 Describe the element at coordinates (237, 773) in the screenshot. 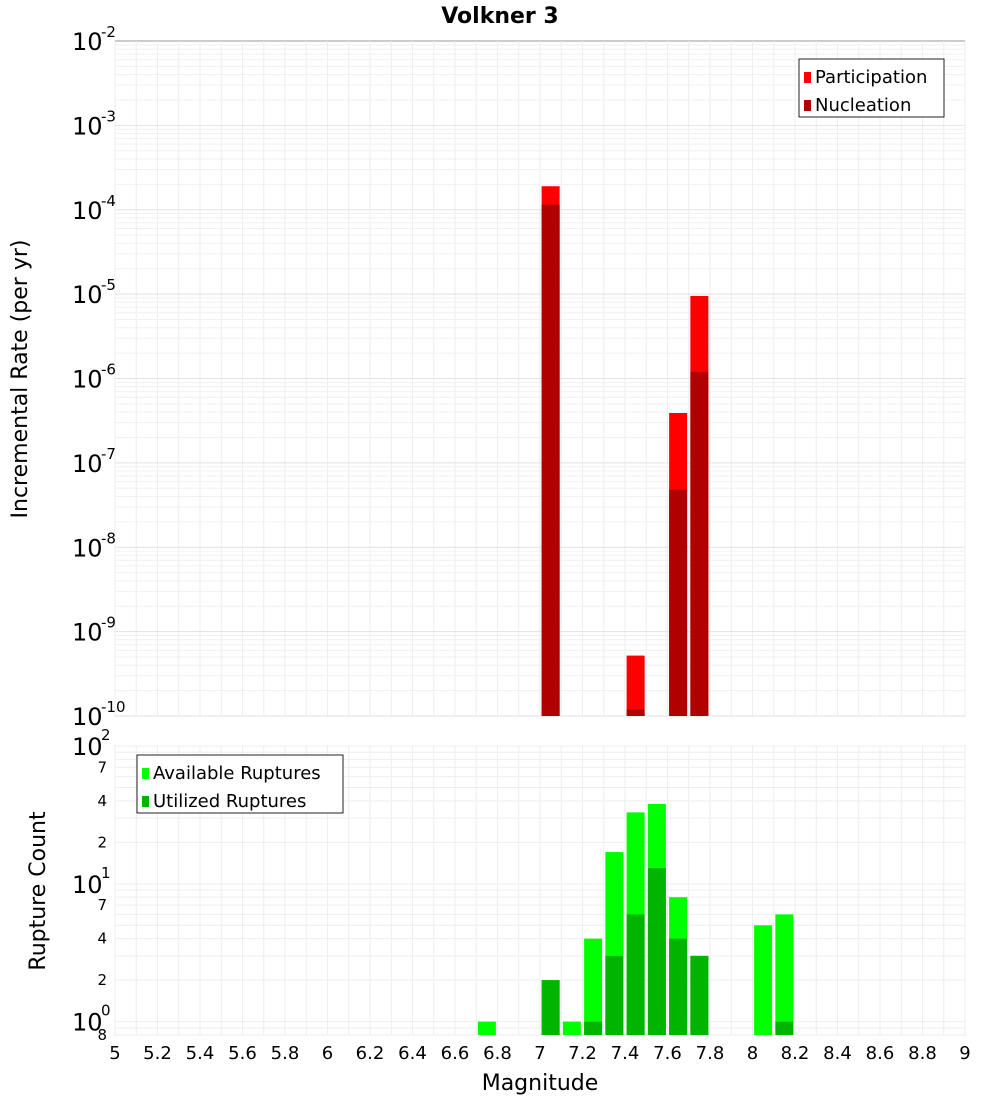

I see `count-legend-label: Available Ruptures` at that location.